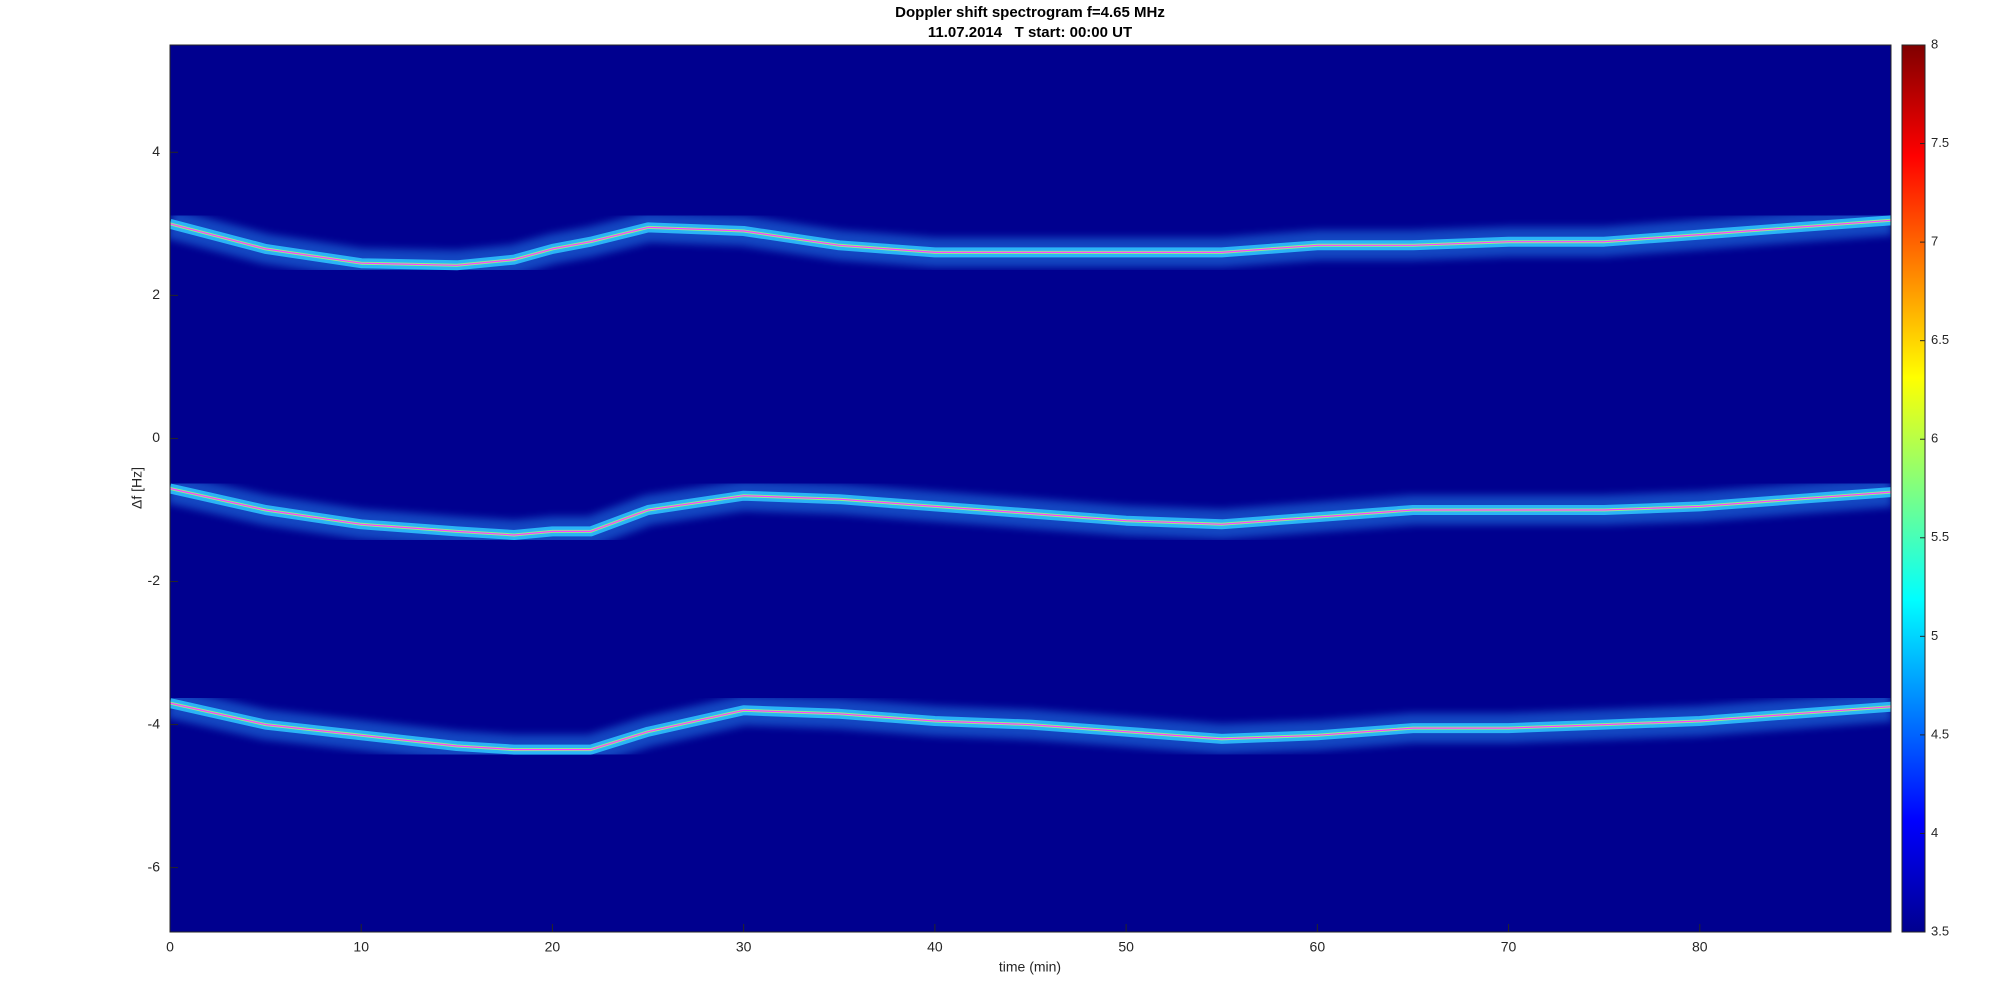  I want to click on colorbar-tick-label: 7, so click(1934, 241).